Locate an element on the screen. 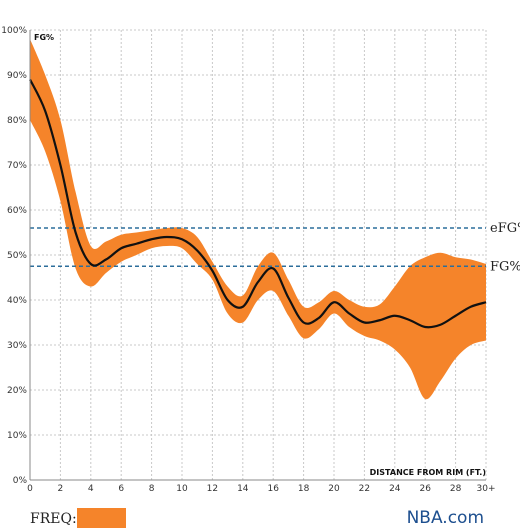  y-tick-label-20%: 20% is located at coordinates (17, 391).